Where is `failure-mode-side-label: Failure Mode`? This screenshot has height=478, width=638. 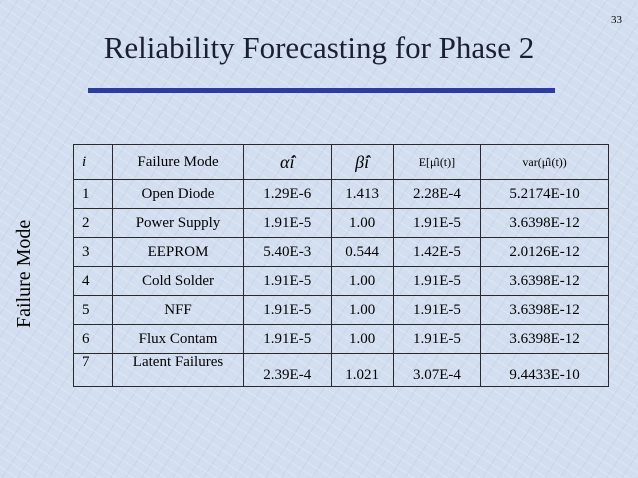
failure-mode-side-label: Failure Mode is located at coordinates (24, 273).